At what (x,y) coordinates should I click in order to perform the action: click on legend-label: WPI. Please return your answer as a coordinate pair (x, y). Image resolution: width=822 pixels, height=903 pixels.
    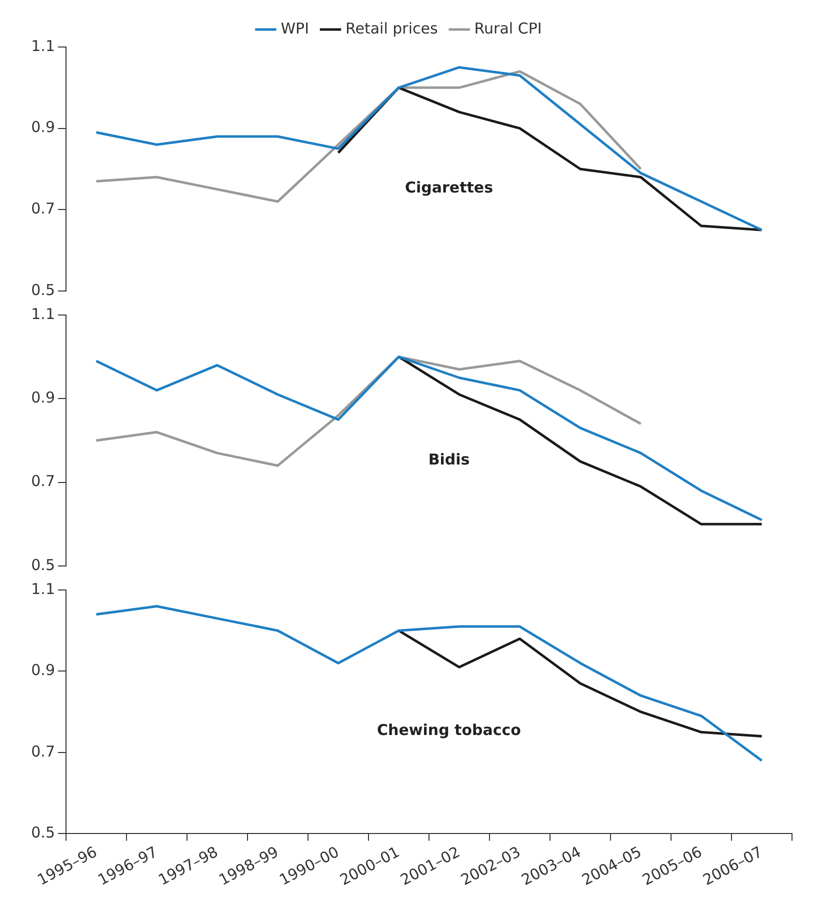
    Looking at the image, I should click on (295, 28).